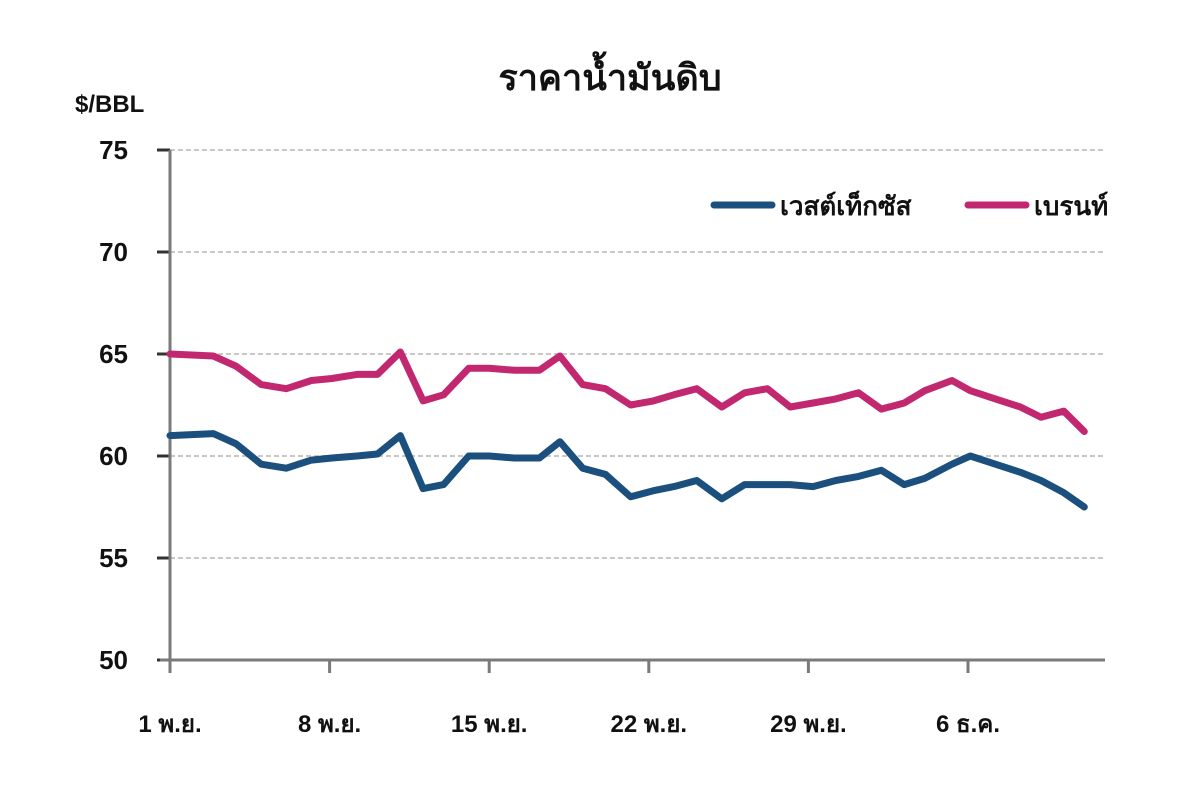  Describe the element at coordinates (113, 558) in the screenshot. I see `y-tick-label: 55` at that location.